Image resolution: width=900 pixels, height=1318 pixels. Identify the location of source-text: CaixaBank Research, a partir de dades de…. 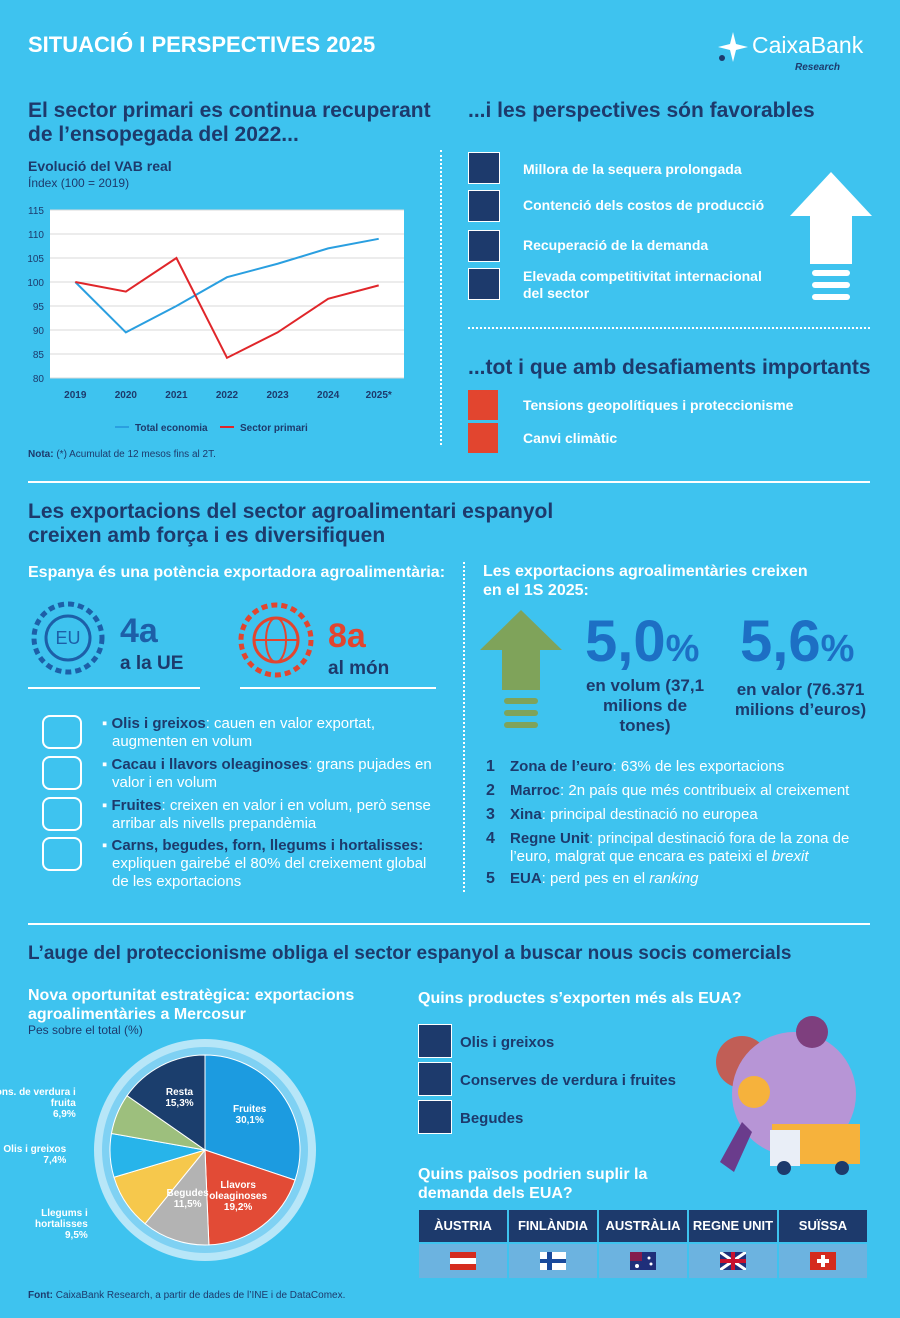
(200, 1295).